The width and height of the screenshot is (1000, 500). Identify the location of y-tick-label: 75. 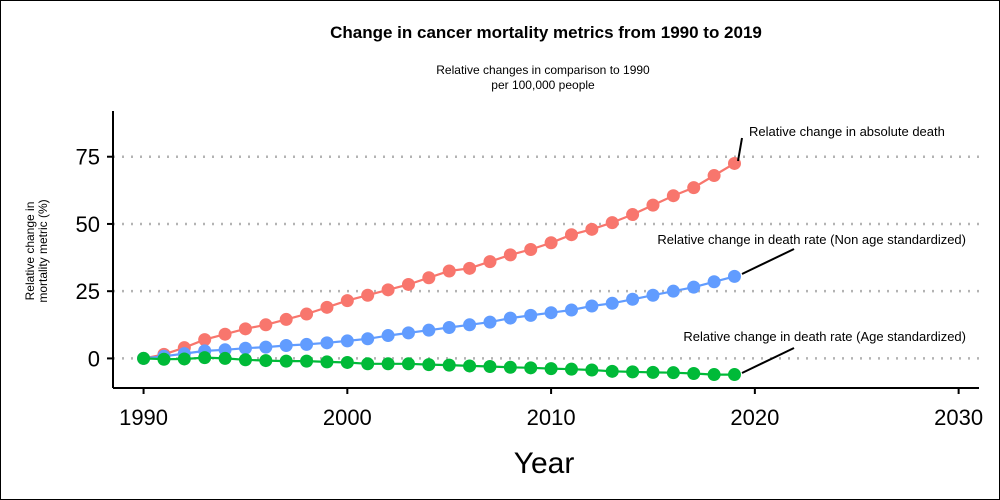
(88, 157).